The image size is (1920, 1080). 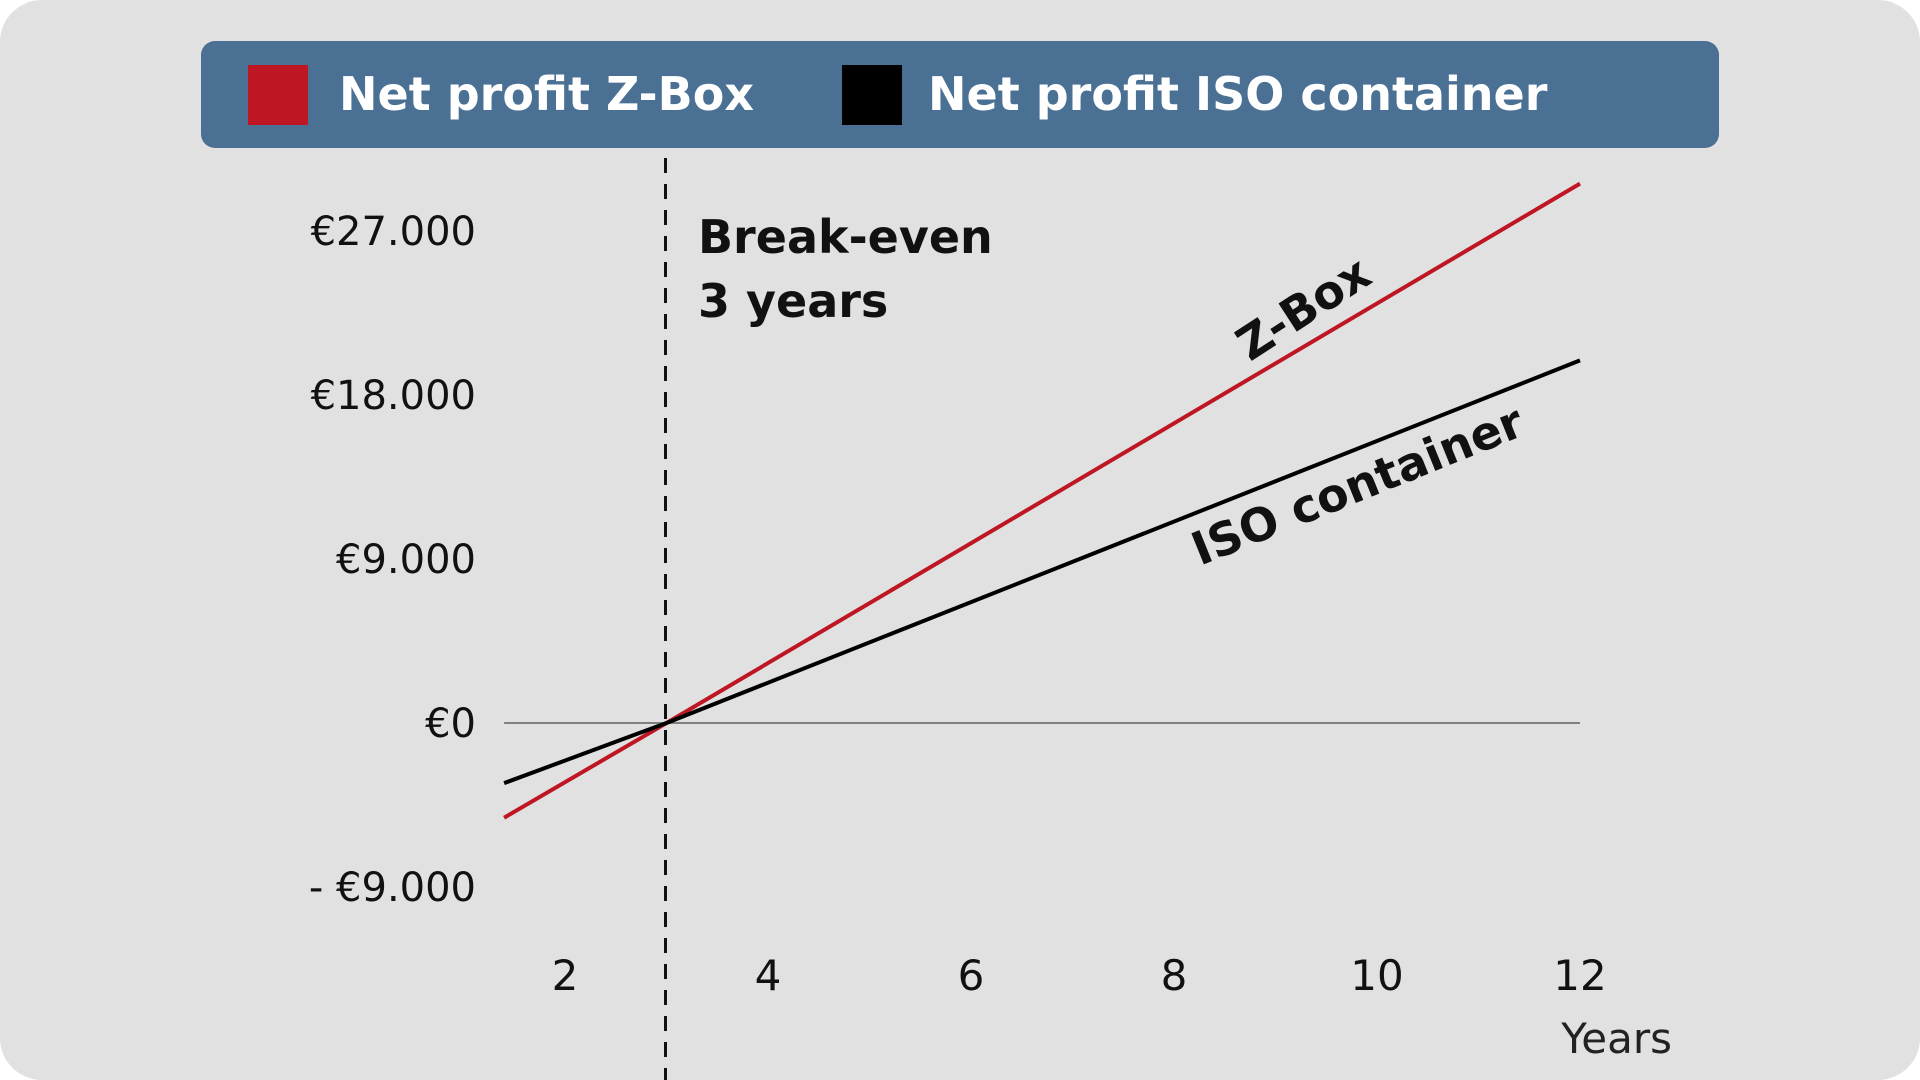 What do you see at coordinates (1112, 1007) in the screenshot?
I see `x-axis: 2 4 6 8 10 12 Years` at bounding box center [1112, 1007].